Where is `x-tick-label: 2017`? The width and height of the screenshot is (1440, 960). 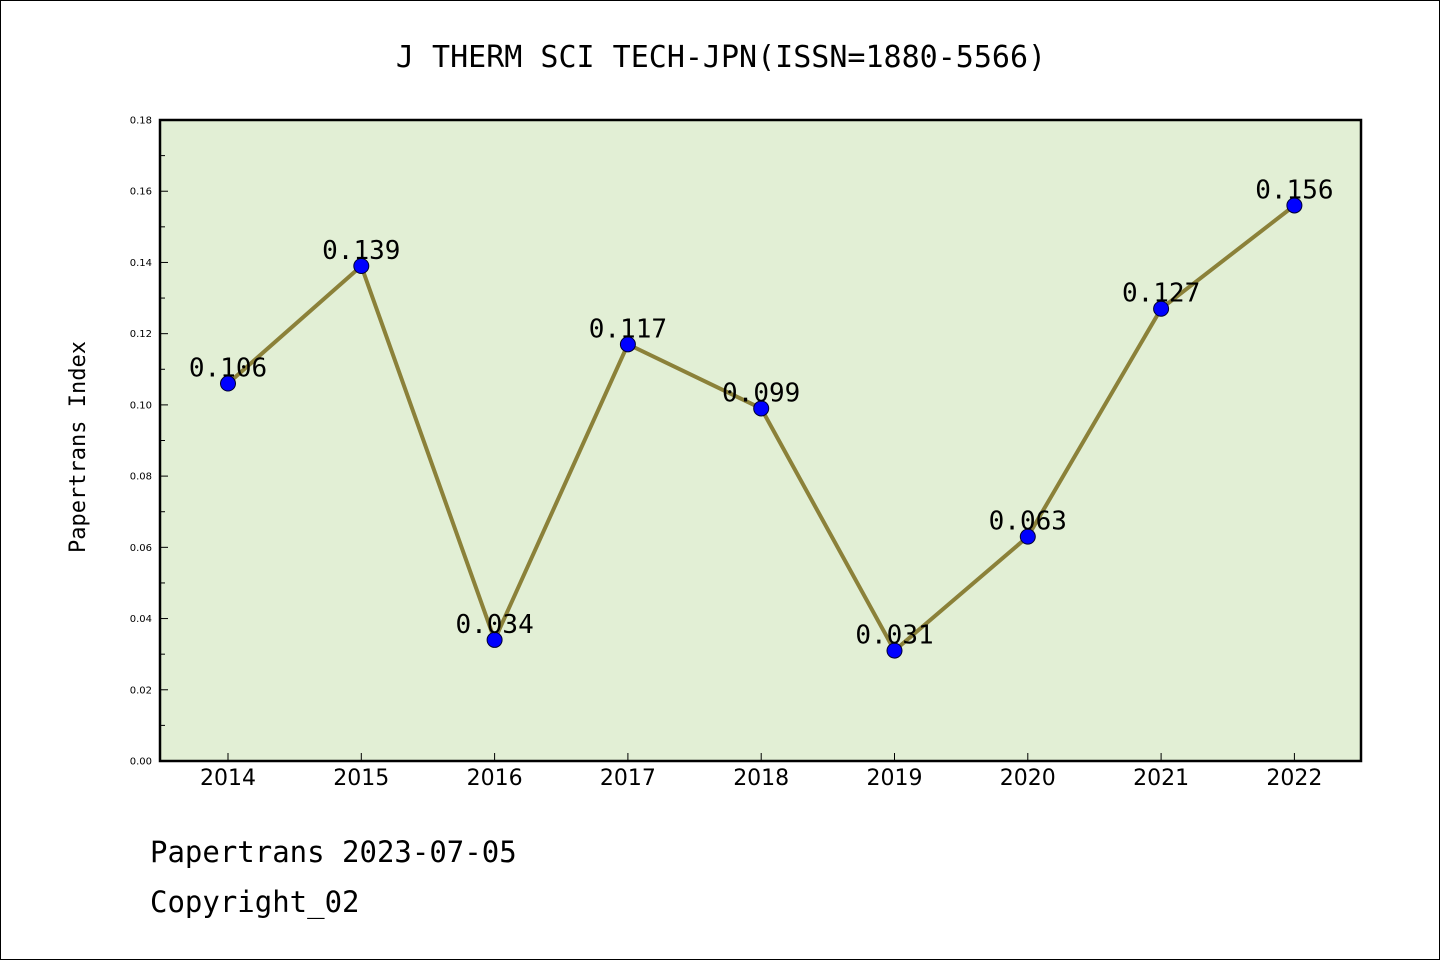
x-tick-label: 2017 is located at coordinates (628, 778).